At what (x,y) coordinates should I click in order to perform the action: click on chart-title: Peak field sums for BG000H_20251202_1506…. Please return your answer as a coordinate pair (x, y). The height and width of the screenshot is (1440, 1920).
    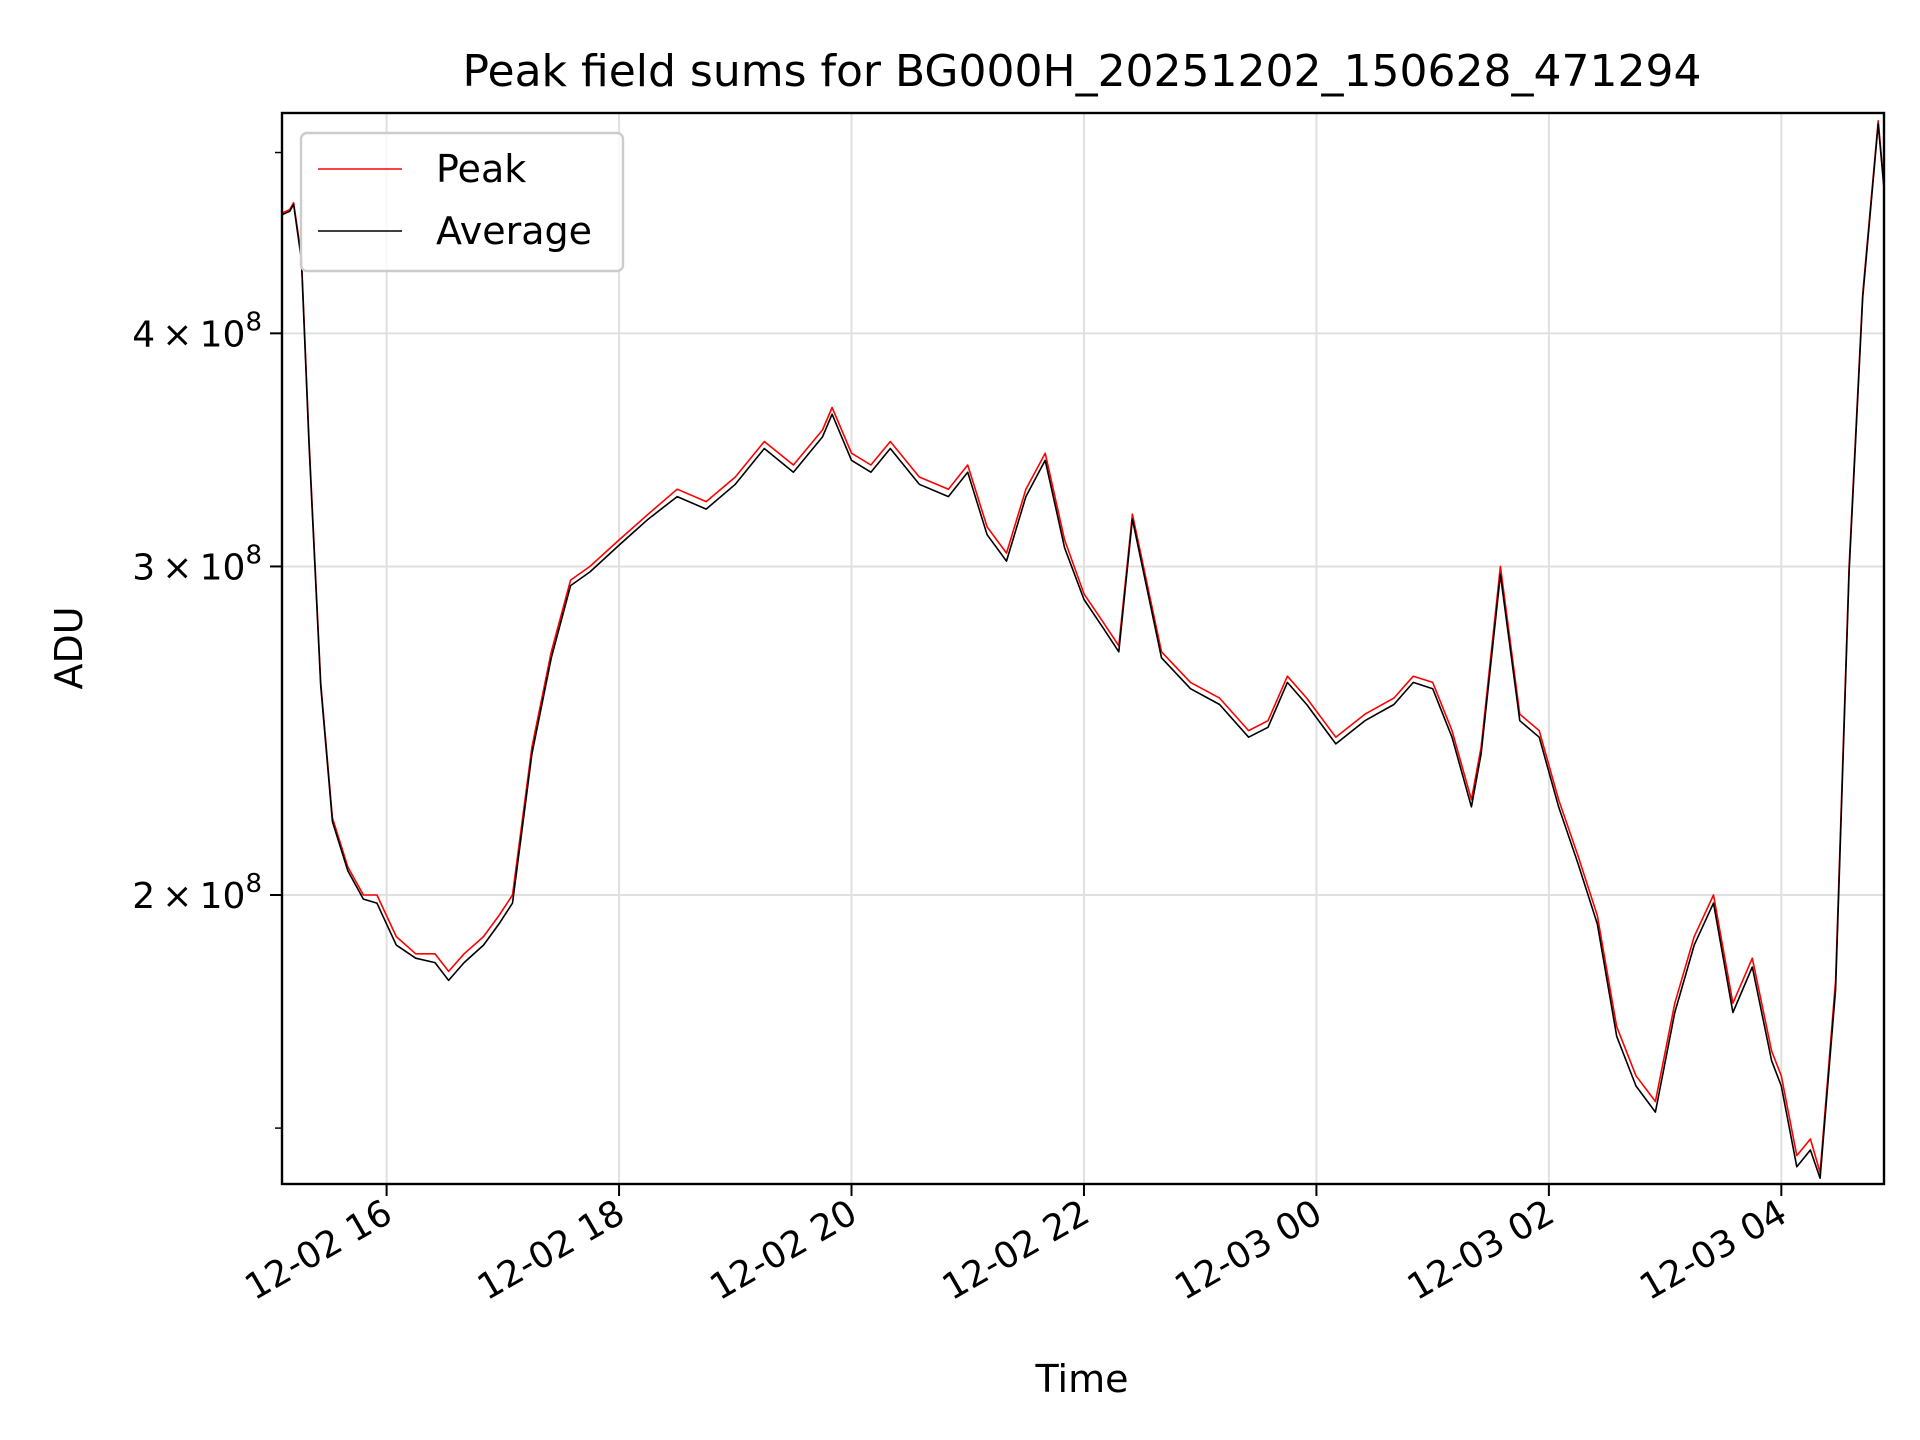
    Looking at the image, I should click on (1082, 71).